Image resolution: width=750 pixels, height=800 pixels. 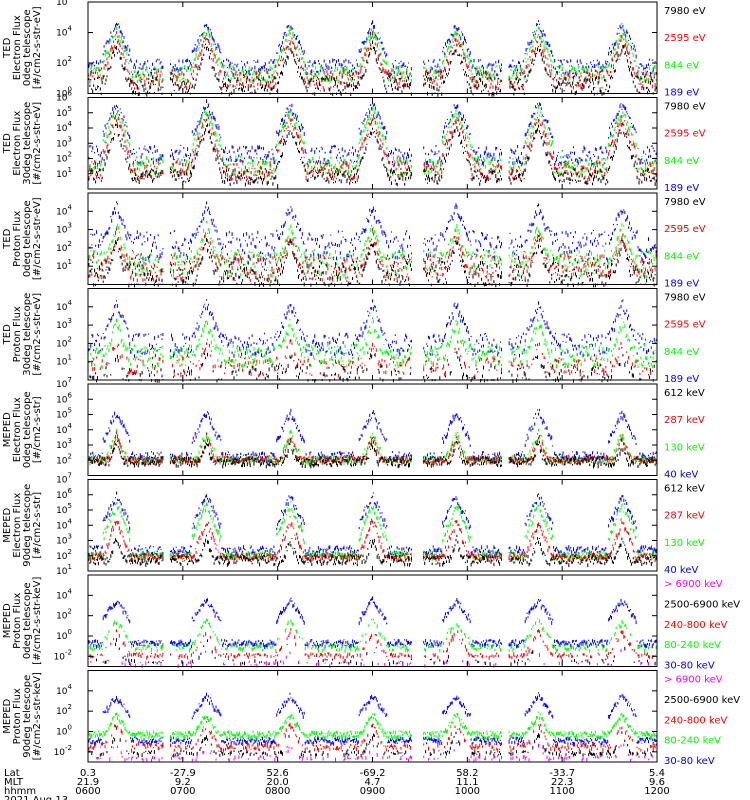 I want to click on y-tick-label: 10⁵, so click(x=64, y=112).